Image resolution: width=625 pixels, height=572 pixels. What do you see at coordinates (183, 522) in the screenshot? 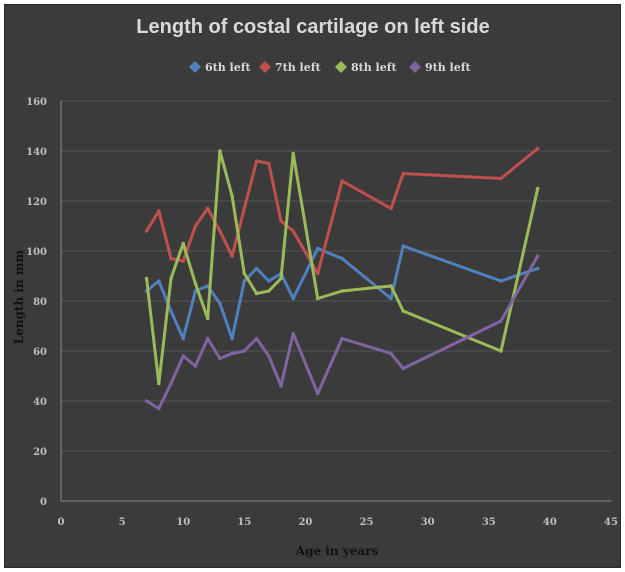
I see `x-tick-label: 10` at bounding box center [183, 522].